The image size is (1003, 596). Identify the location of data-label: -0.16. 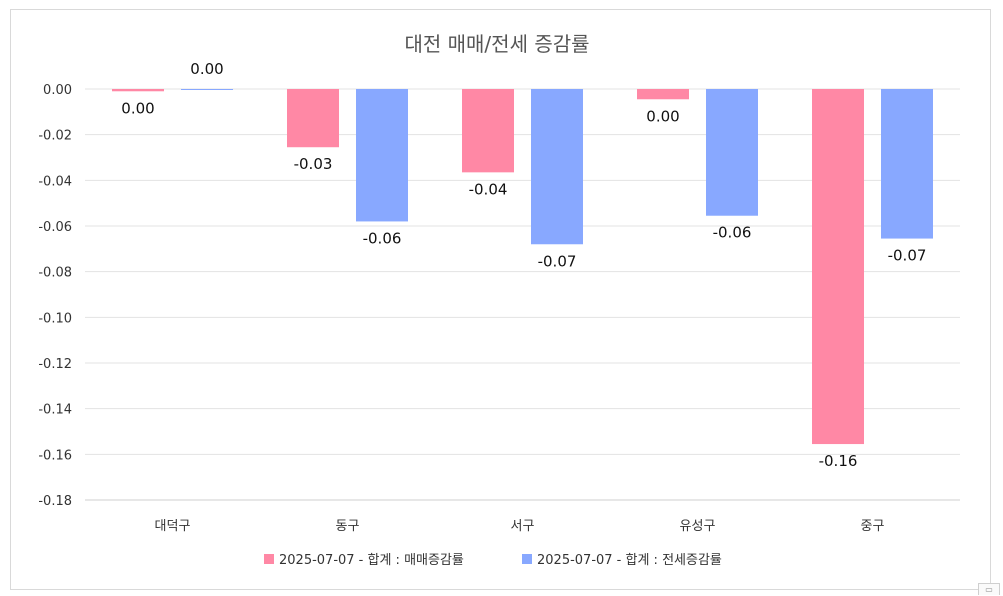
(838, 461).